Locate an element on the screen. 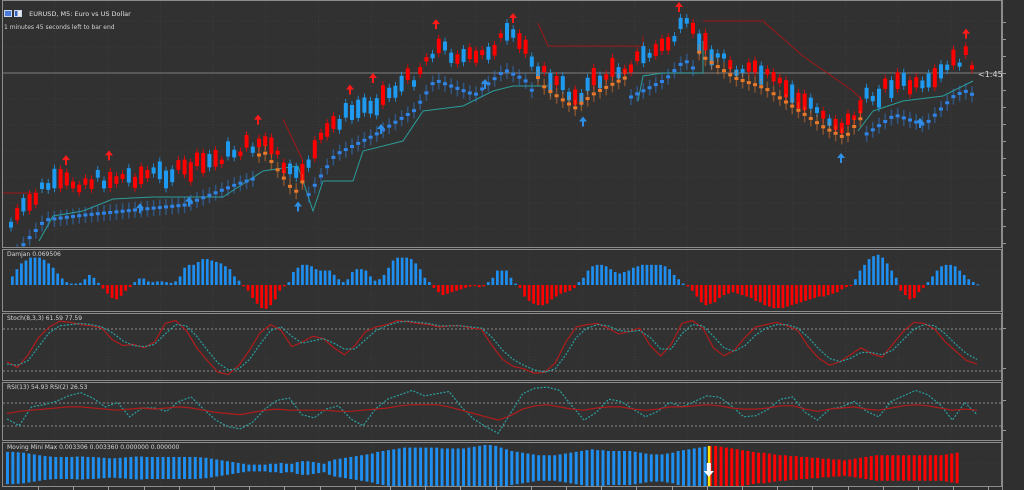  current-price-label: <1:45 is located at coordinates (990, 74).